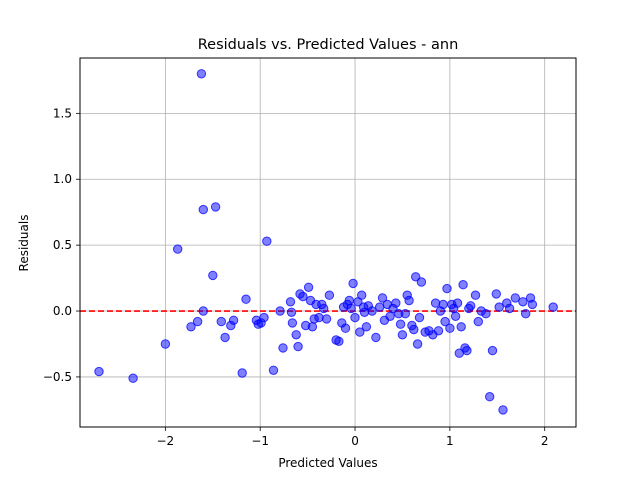 This screenshot has height=480, width=640. Describe the element at coordinates (62, 179) in the screenshot. I see `y-tick-label: 1.0` at that location.